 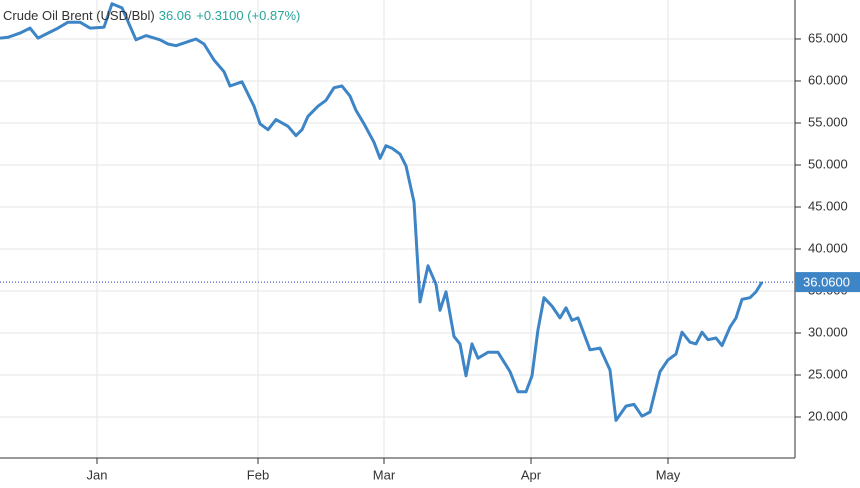 What do you see at coordinates (97, 474) in the screenshot?
I see `x-tick-label: Jan` at bounding box center [97, 474].